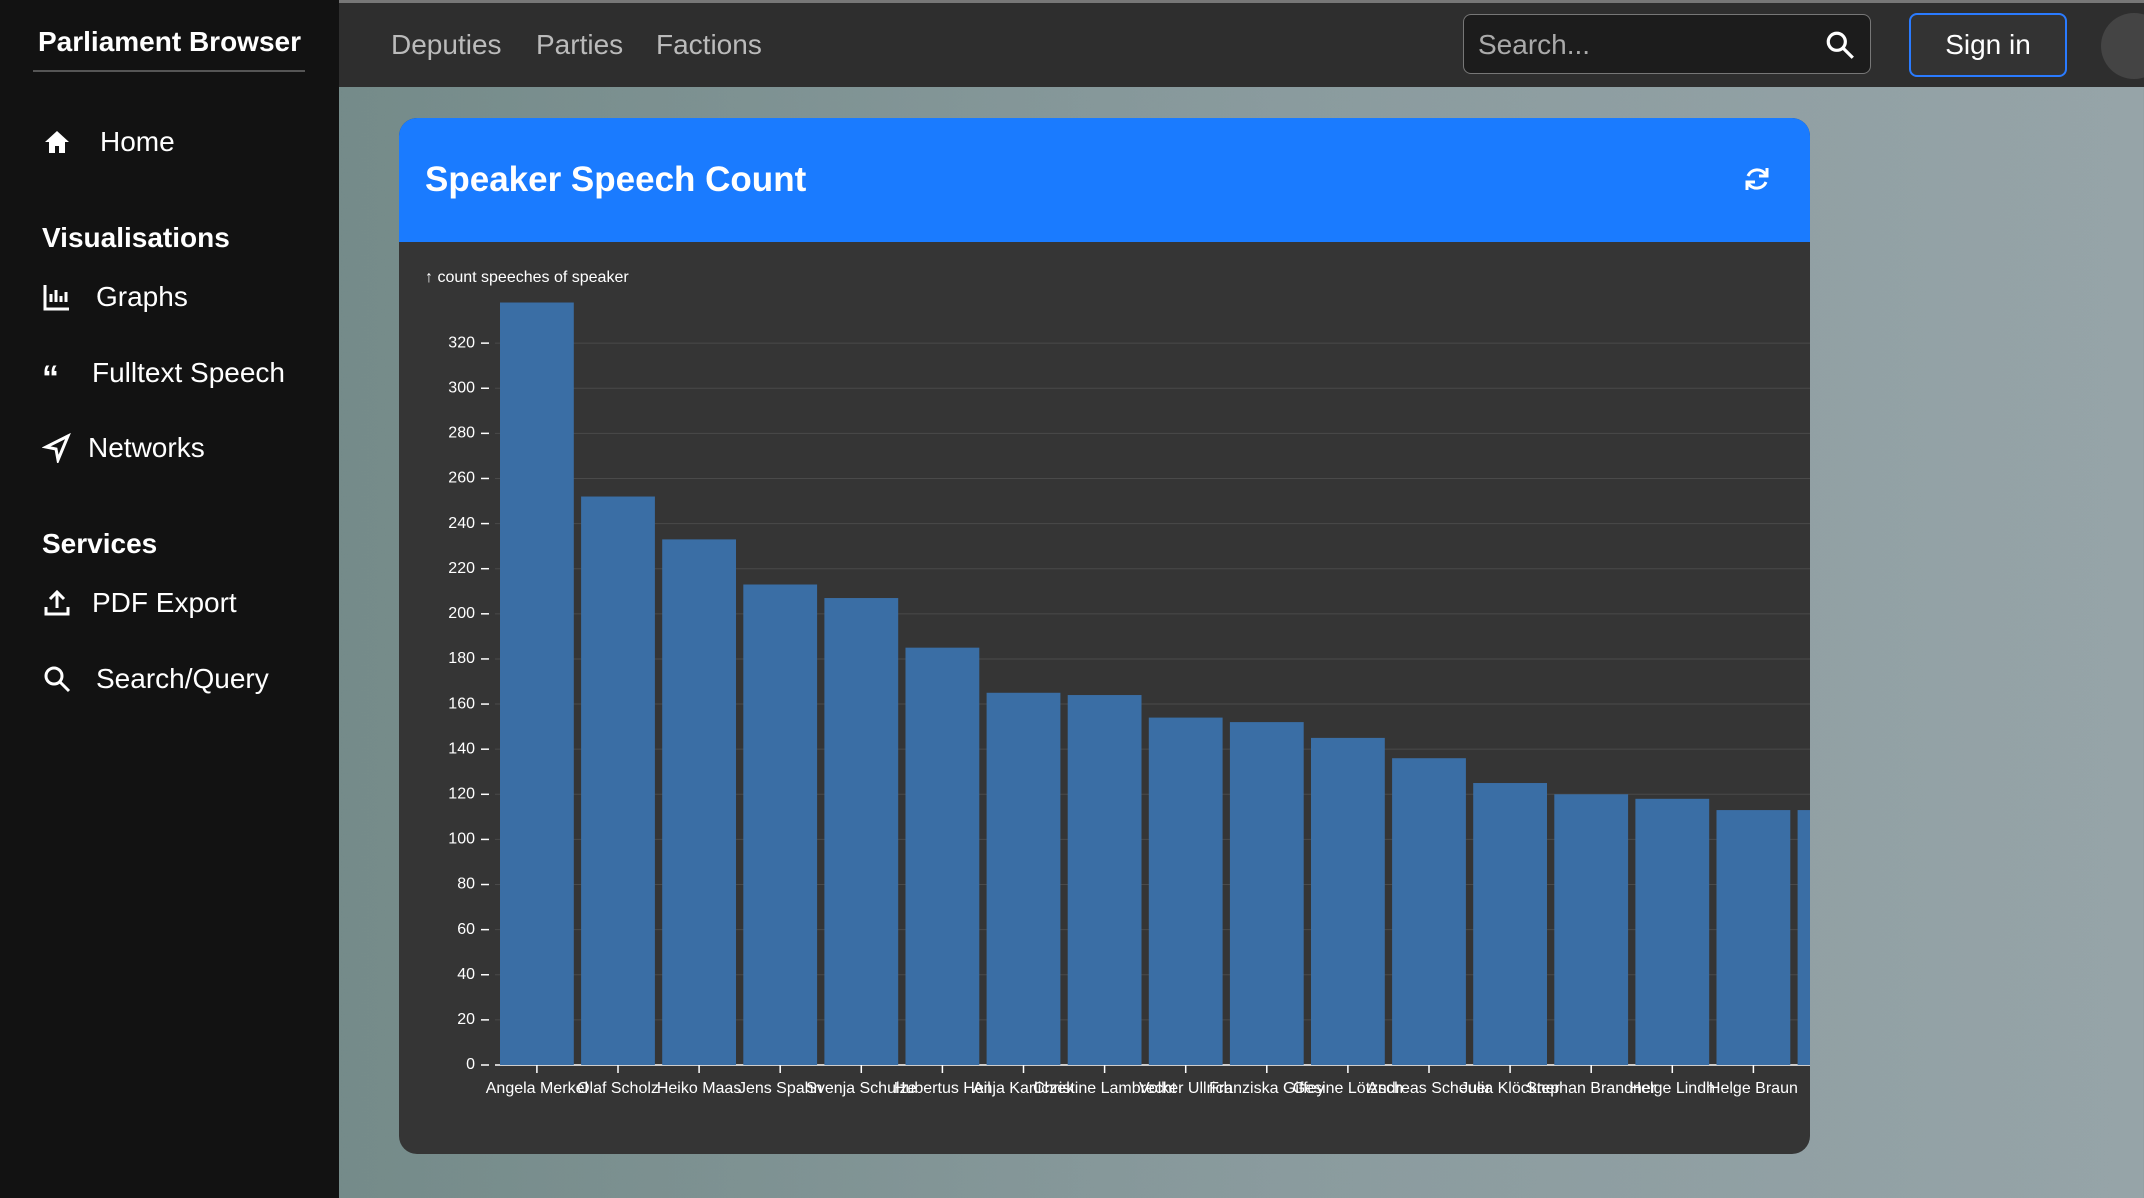  Describe the element at coordinates (169, 71) in the screenshot. I see `divider` at that location.